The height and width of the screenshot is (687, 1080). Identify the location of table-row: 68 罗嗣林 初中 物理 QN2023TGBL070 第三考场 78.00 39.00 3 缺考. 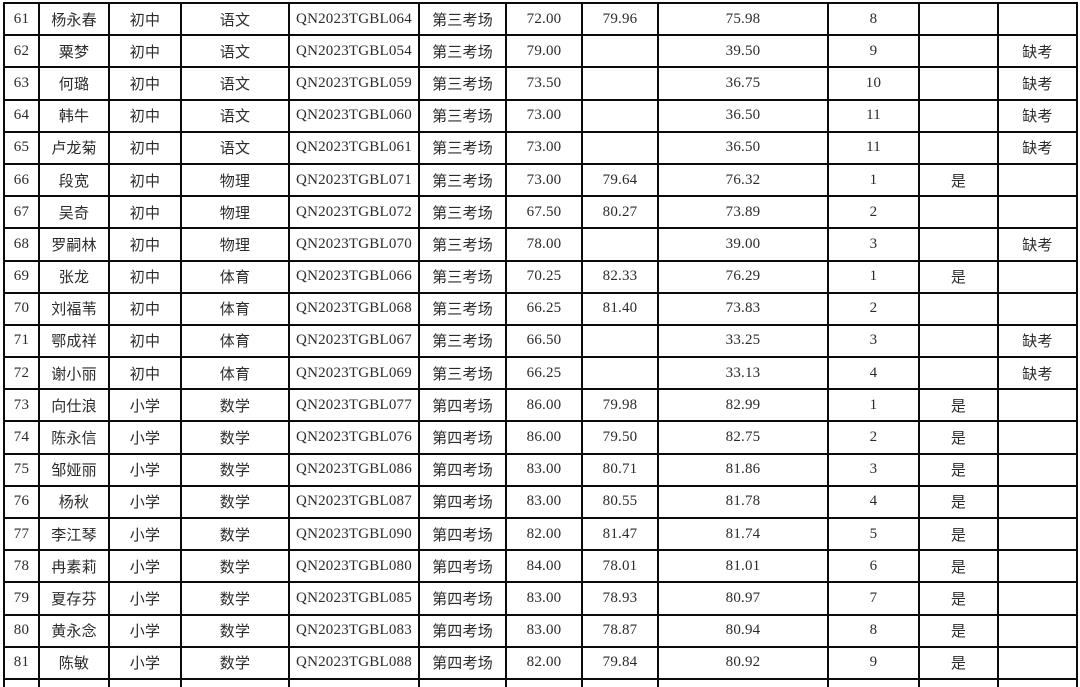
(540, 244).